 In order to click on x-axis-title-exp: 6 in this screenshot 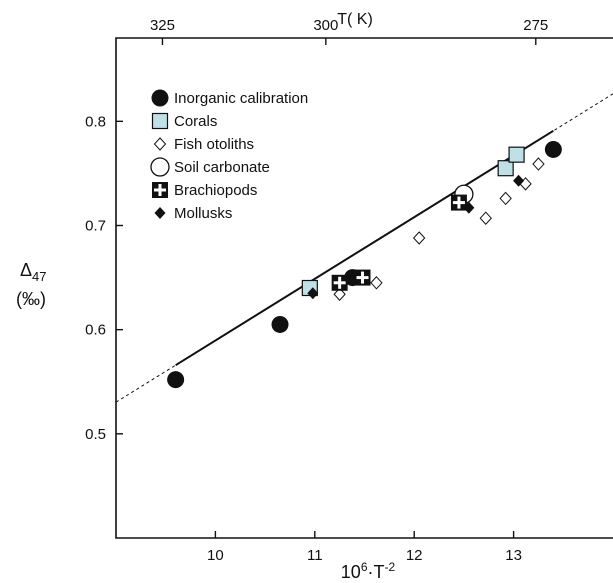, I will do `click(364, 567)`.